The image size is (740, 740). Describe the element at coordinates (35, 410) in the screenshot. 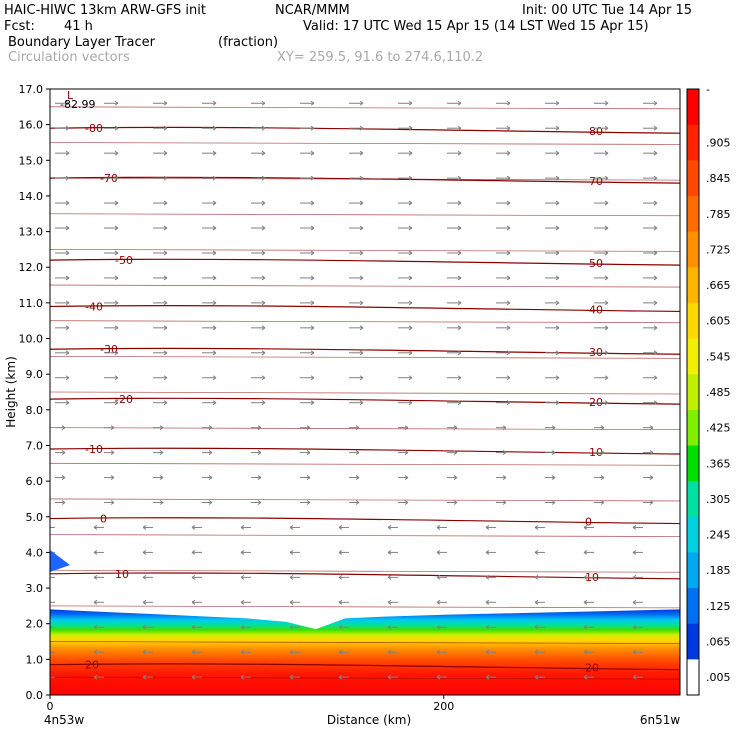

I see `y-tick-label: 8.0` at that location.